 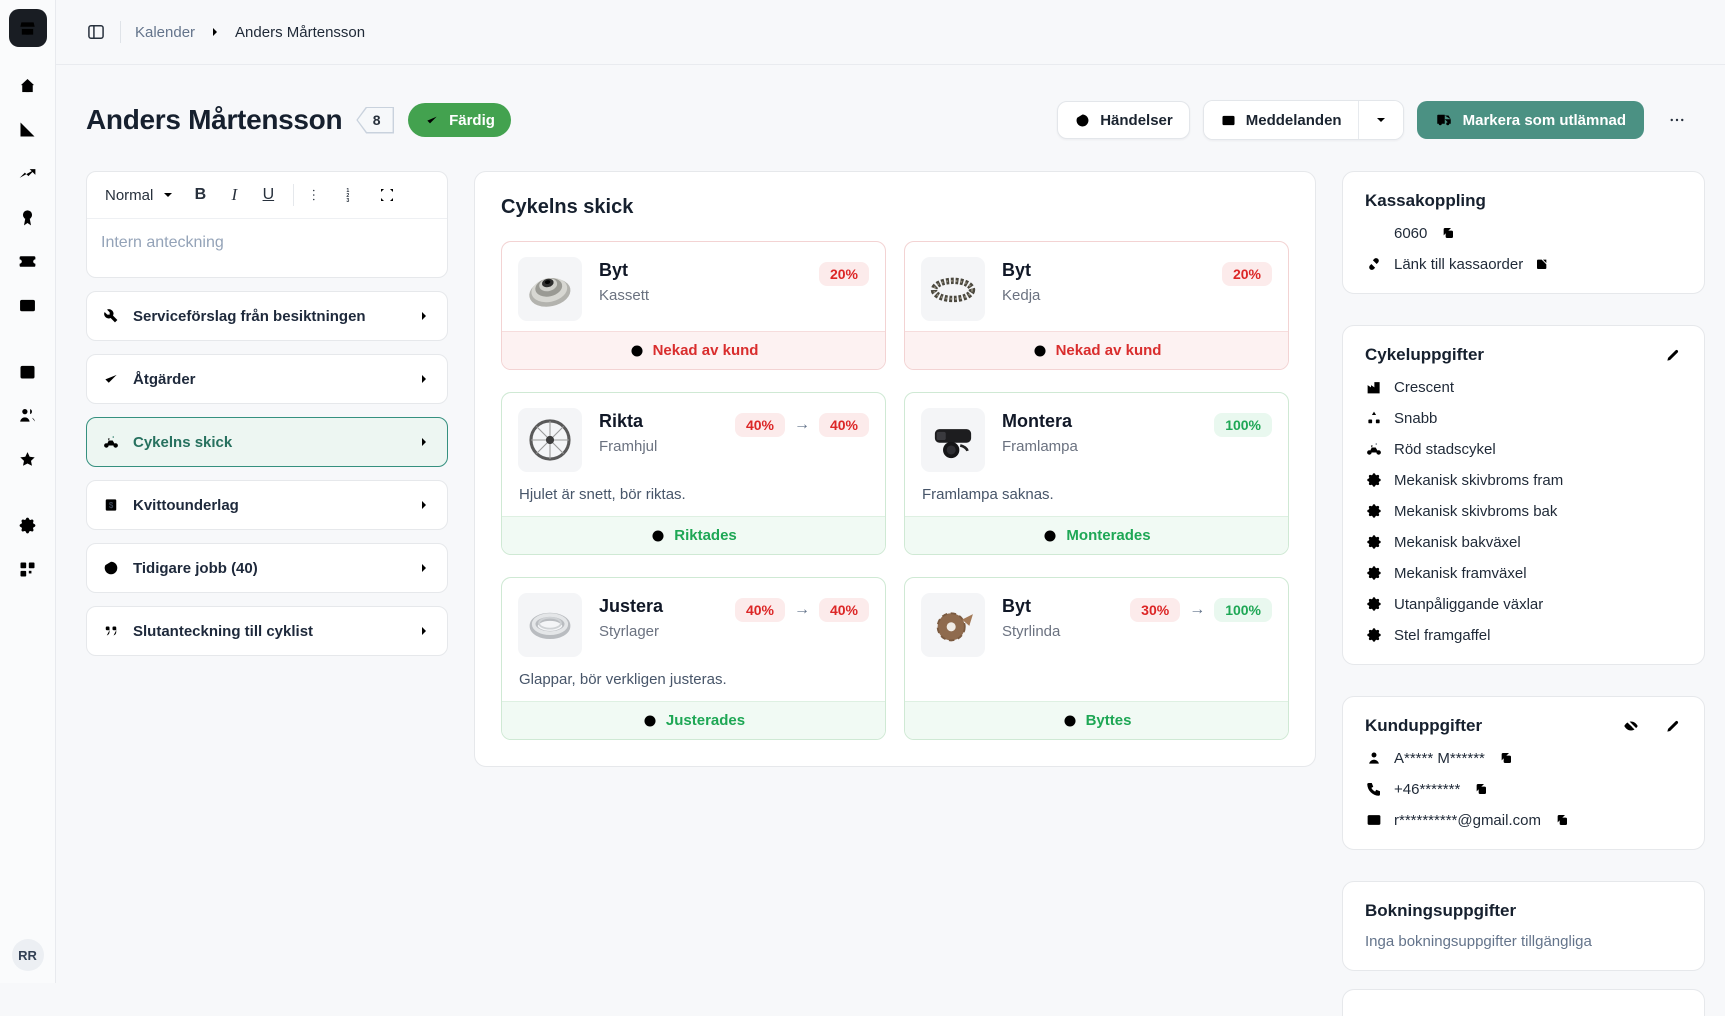 What do you see at coordinates (1478, 941) in the screenshot?
I see `empty-bookings-text: Inga bokningsuppgifter tillgängliga` at bounding box center [1478, 941].